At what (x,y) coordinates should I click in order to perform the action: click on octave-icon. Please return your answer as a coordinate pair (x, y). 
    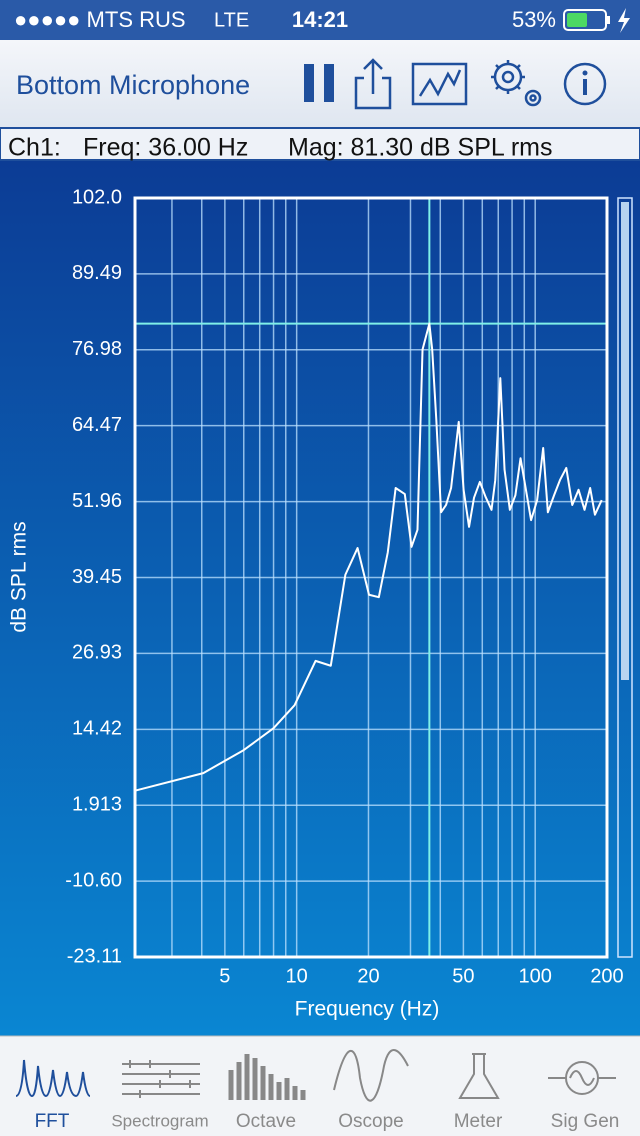
    Looking at the image, I should click on (267, 1077).